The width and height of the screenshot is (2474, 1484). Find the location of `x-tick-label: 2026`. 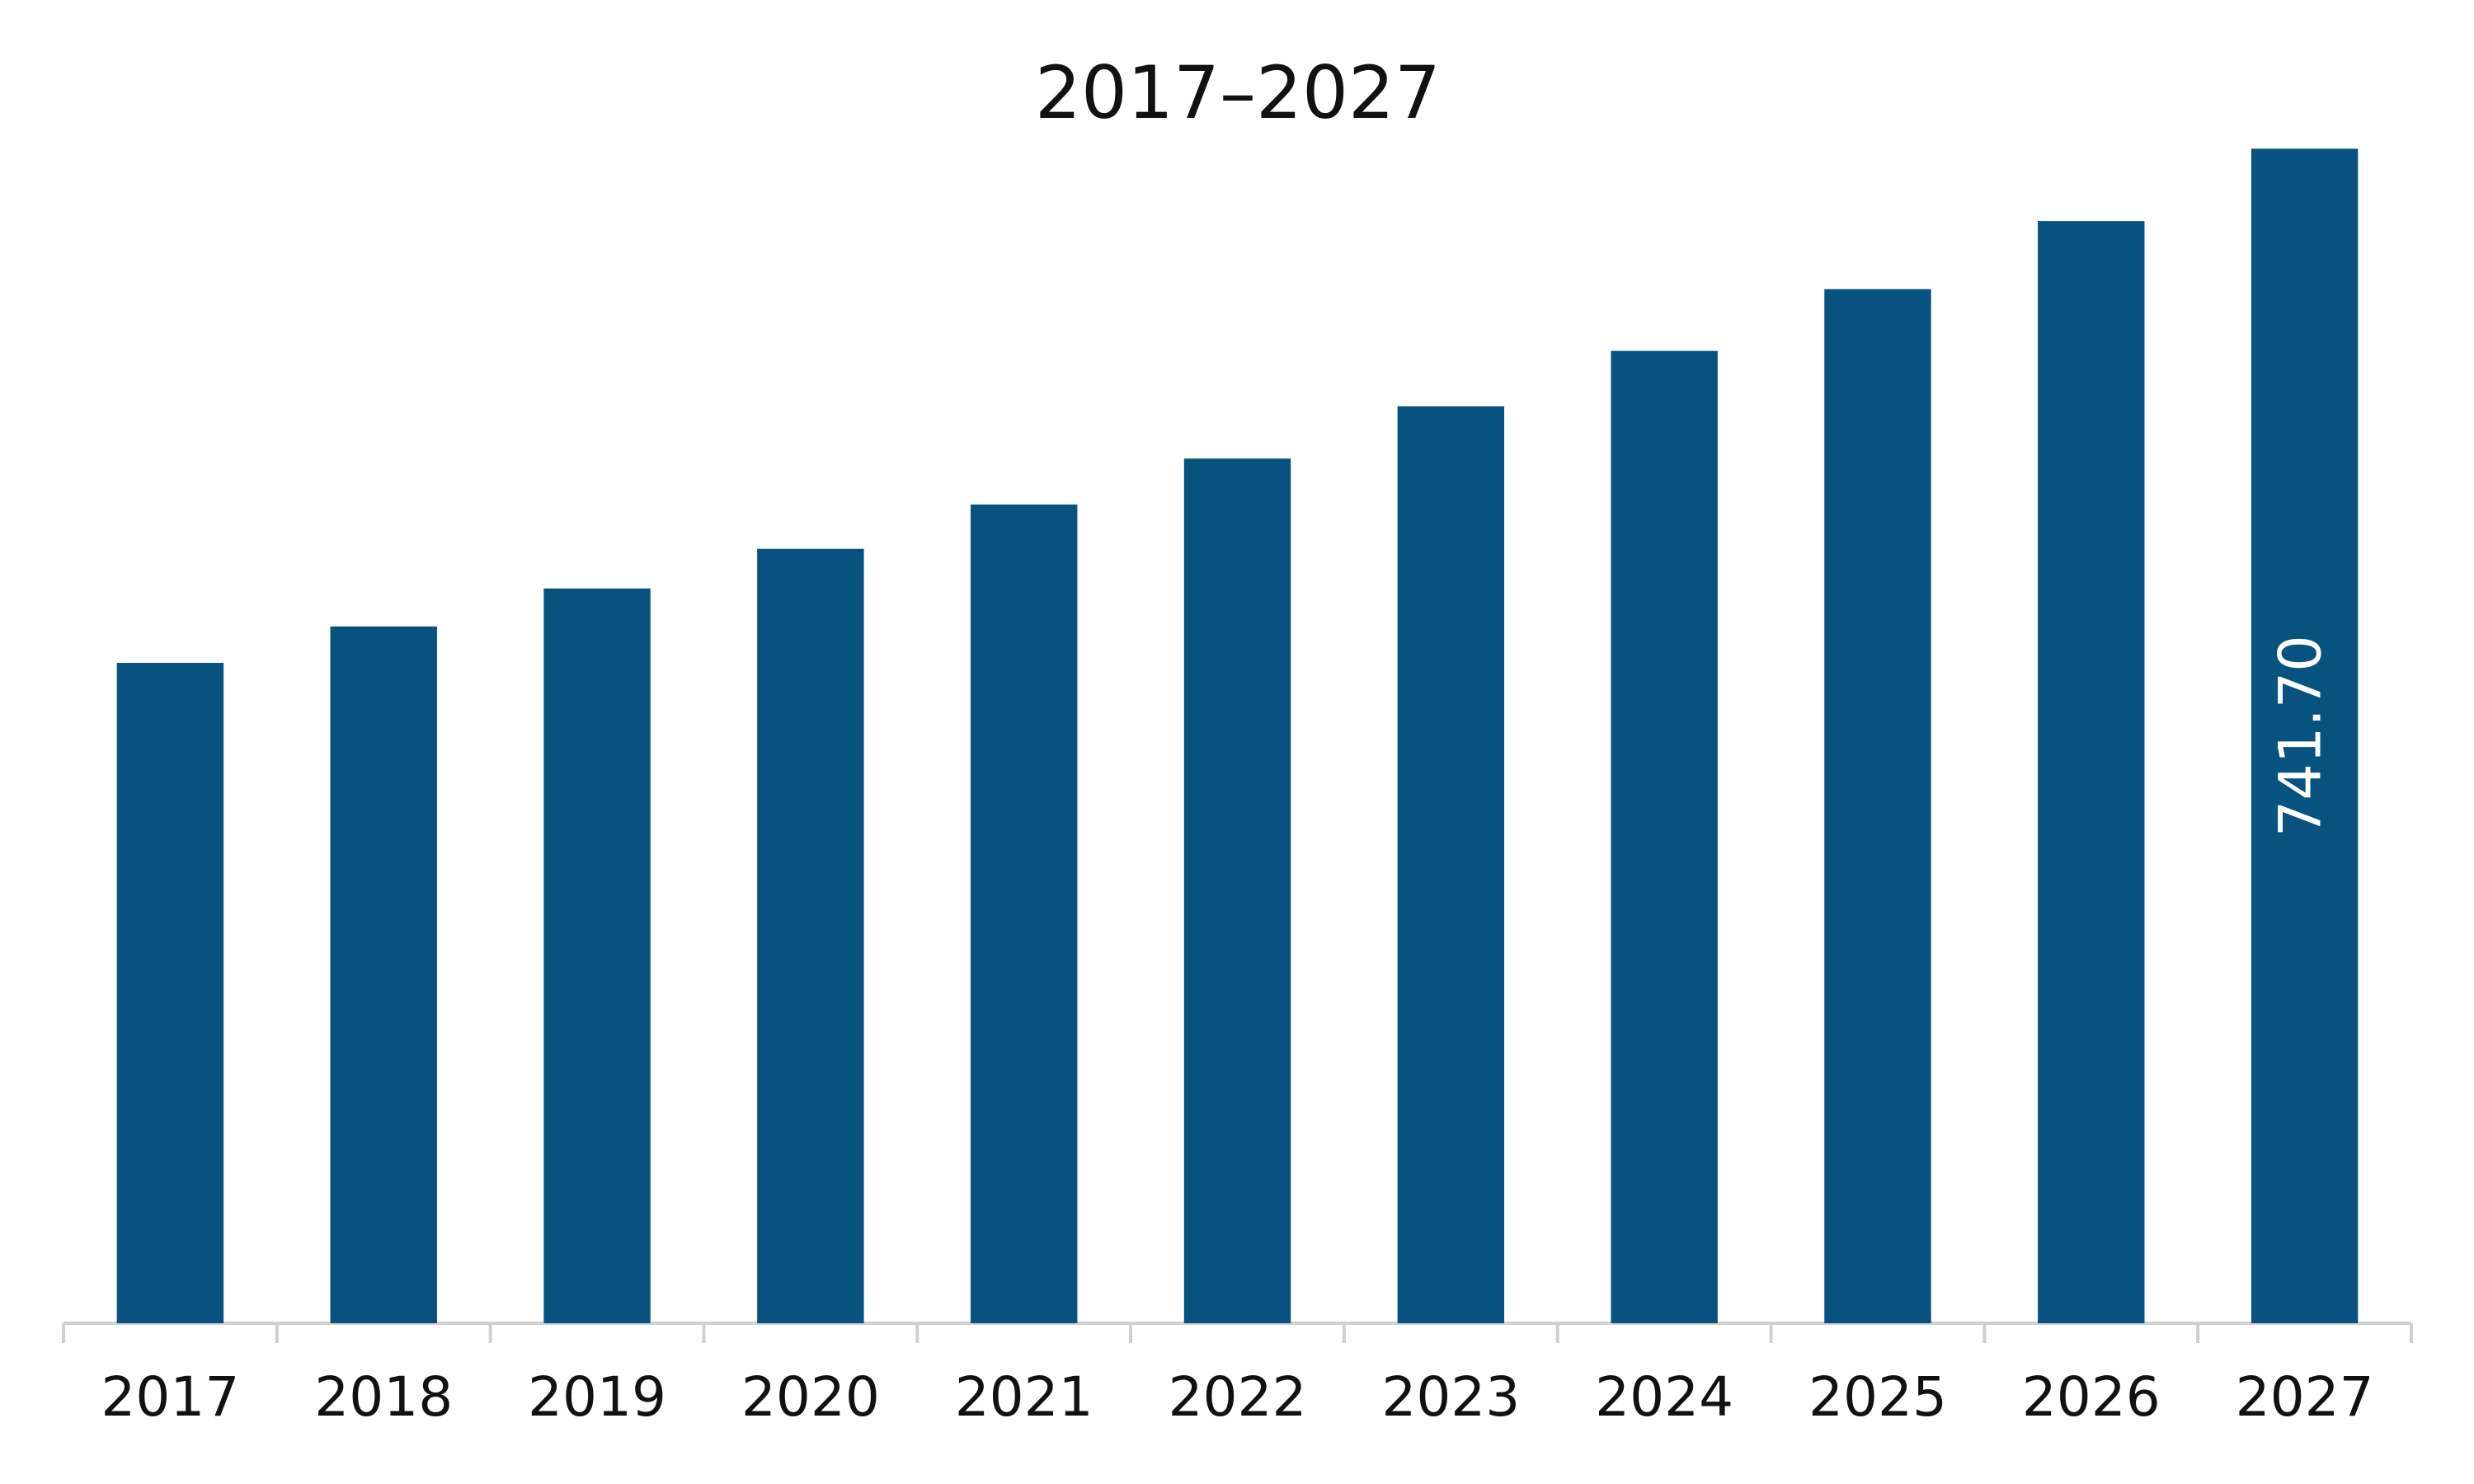

x-tick-label: 2026 is located at coordinates (2091, 1397).